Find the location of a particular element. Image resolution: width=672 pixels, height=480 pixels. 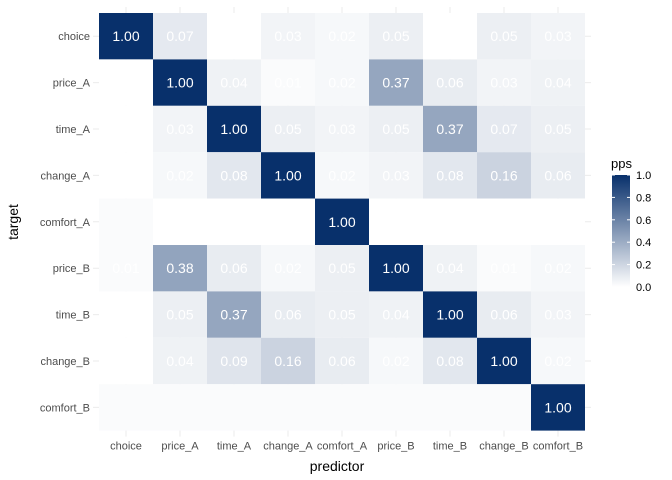

heatmap-cell-price_B-change_A is located at coordinates (288, 268).